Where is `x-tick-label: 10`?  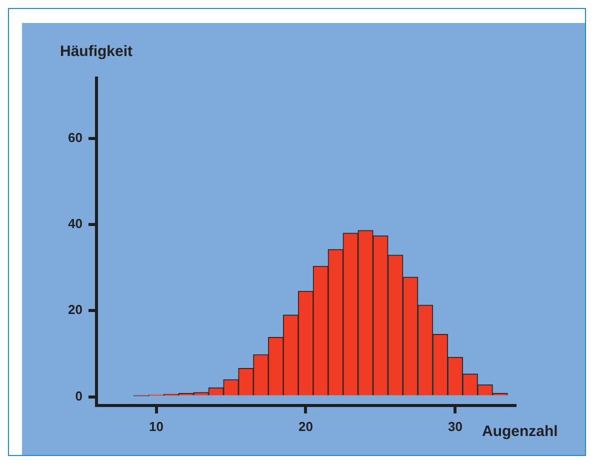 x-tick-label: 10 is located at coordinates (156, 426).